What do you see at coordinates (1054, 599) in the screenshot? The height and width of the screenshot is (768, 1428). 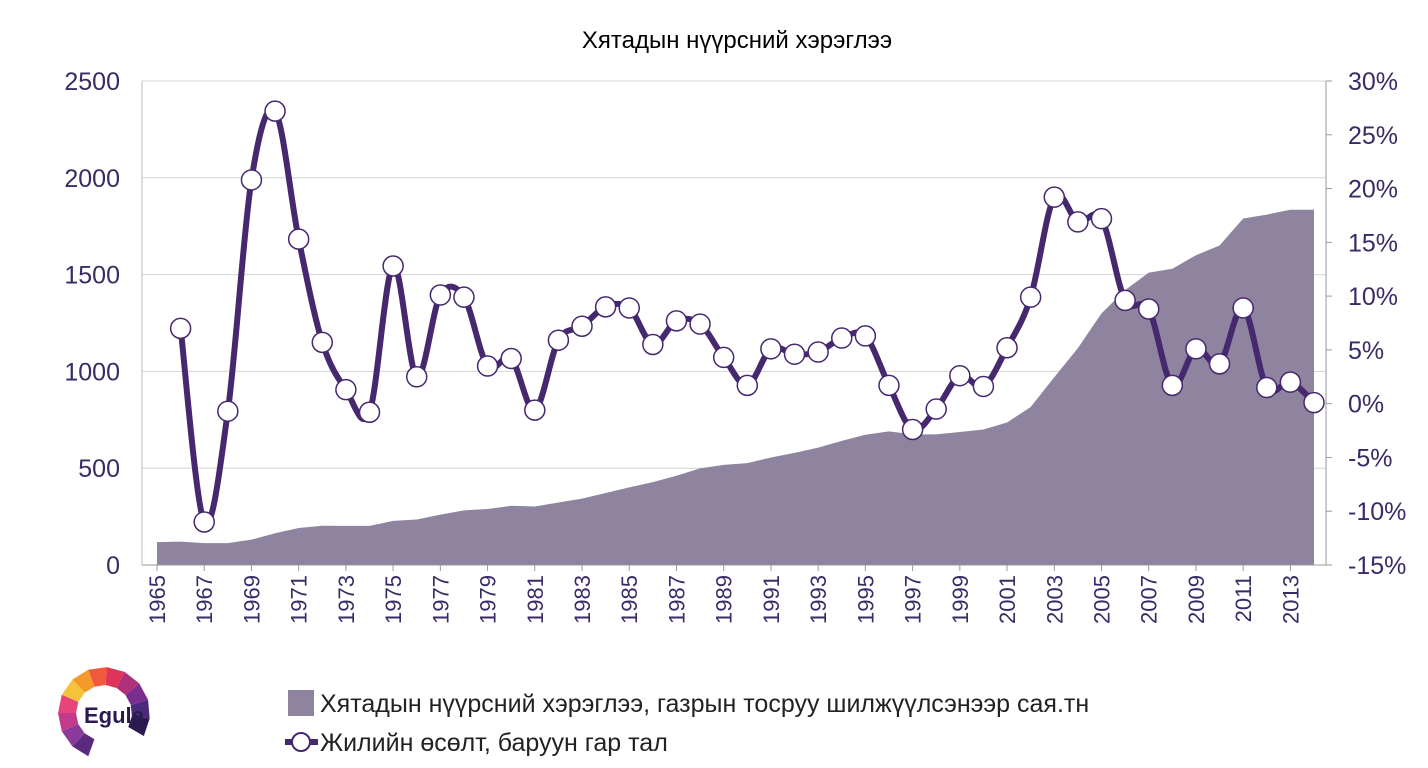 I see `x-tick-label: 2003` at bounding box center [1054, 599].